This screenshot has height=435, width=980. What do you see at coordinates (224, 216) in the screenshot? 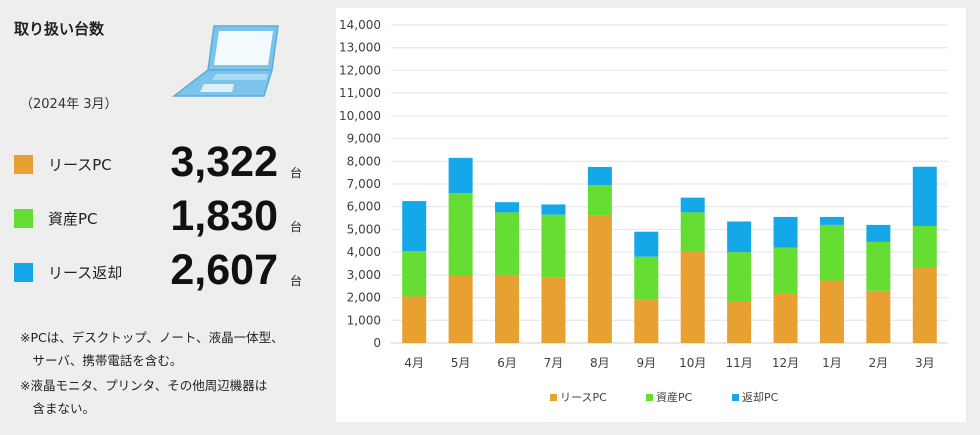
I see `stat-value: 1,830` at bounding box center [224, 216].